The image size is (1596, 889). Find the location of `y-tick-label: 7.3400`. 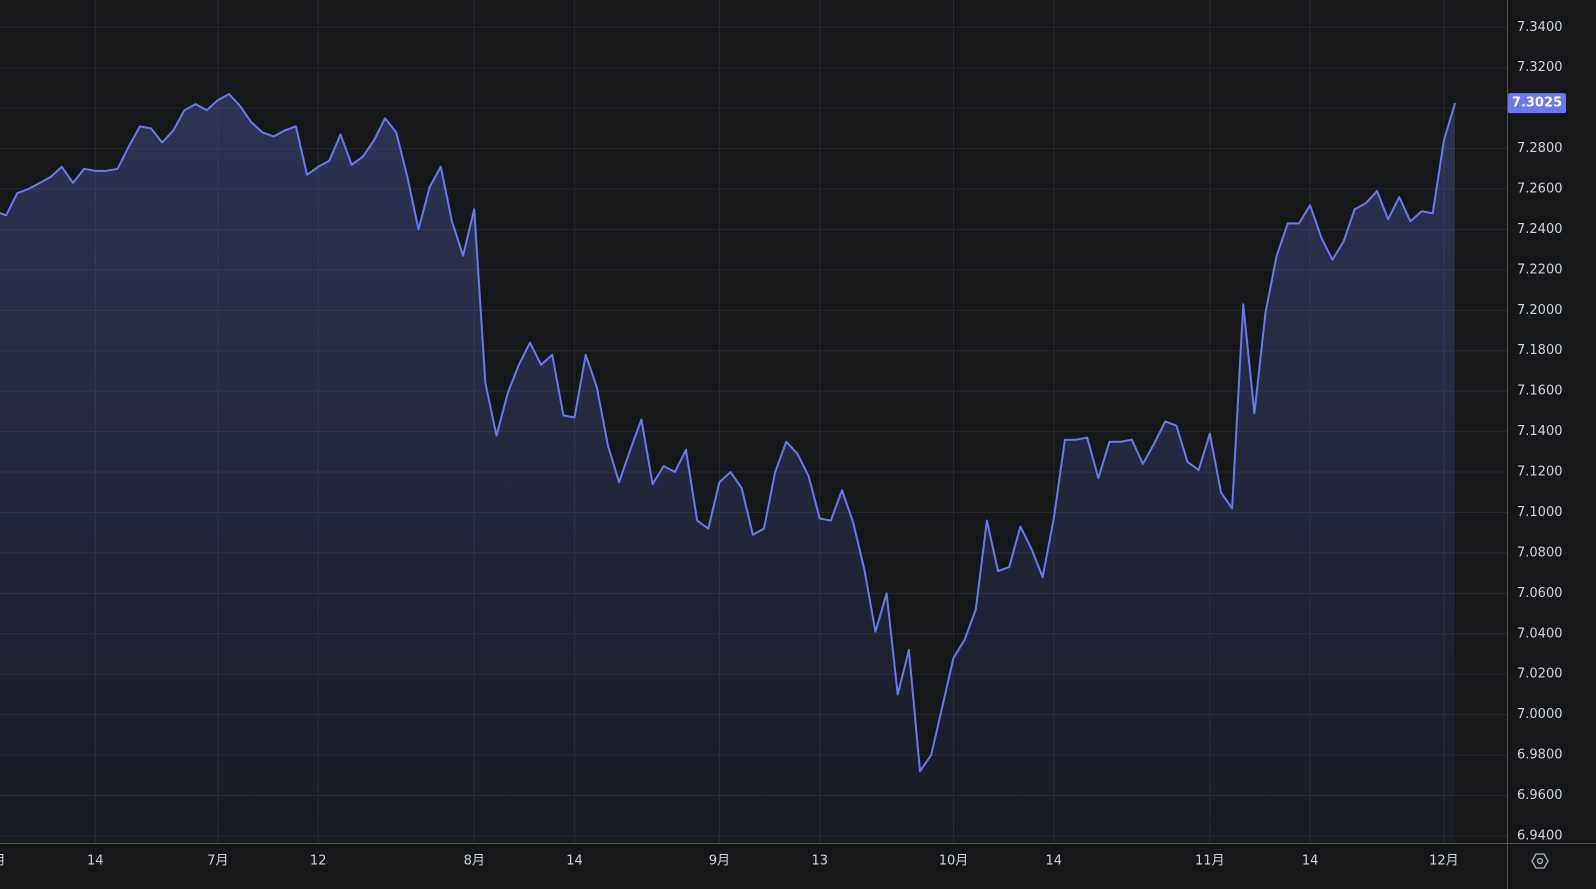

y-tick-label: 7.3400 is located at coordinates (1540, 27).